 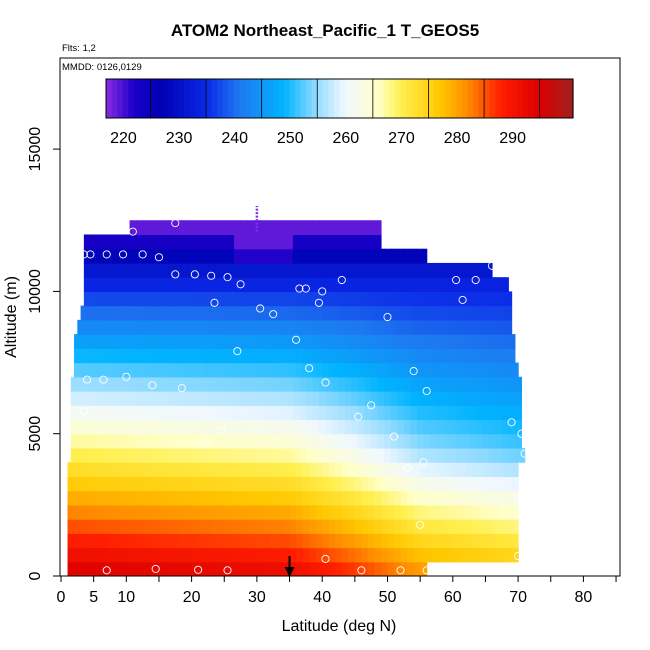 What do you see at coordinates (339, 626) in the screenshot?
I see `x-axis-label: Latitude (deg N)` at bounding box center [339, 626].